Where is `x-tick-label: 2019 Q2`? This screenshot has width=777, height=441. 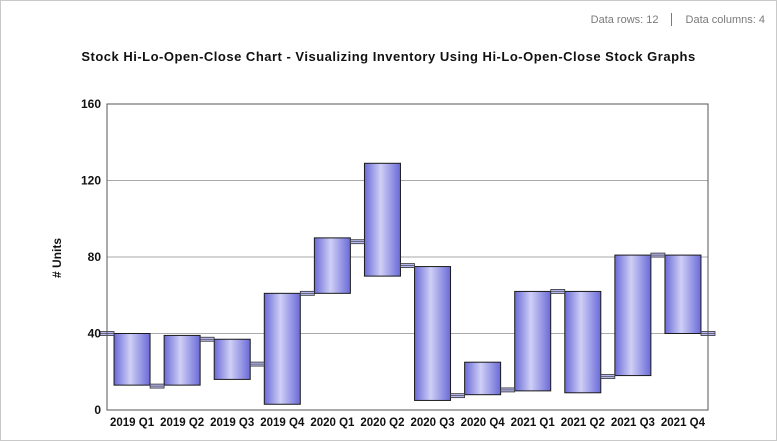
x-tick-label: 2019 Q2 is located at coordinates (182, 423).